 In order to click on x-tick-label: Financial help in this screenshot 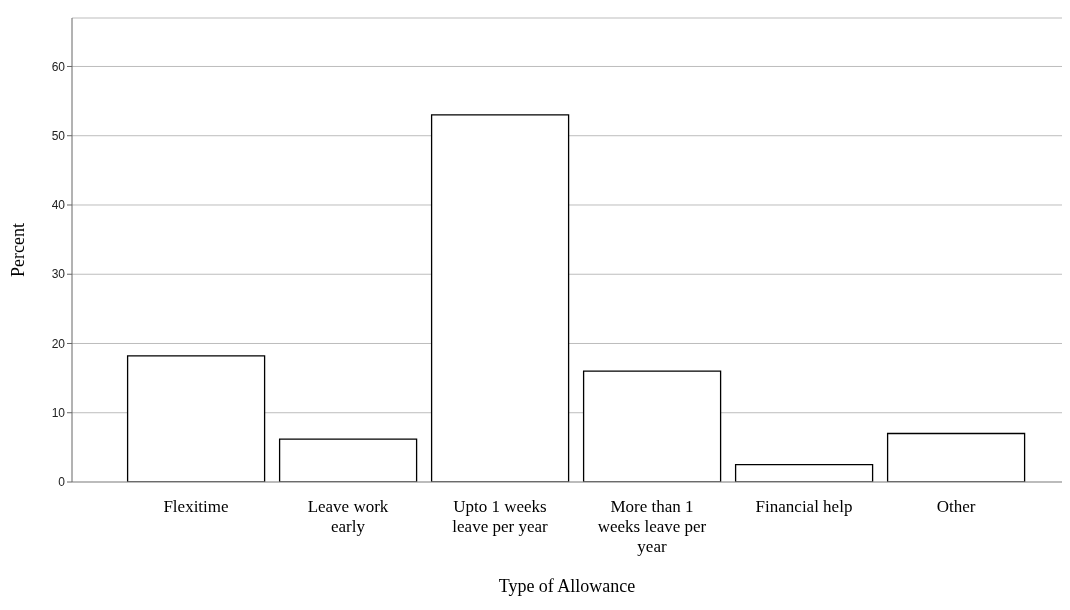, I will do `click(804, 506)`.